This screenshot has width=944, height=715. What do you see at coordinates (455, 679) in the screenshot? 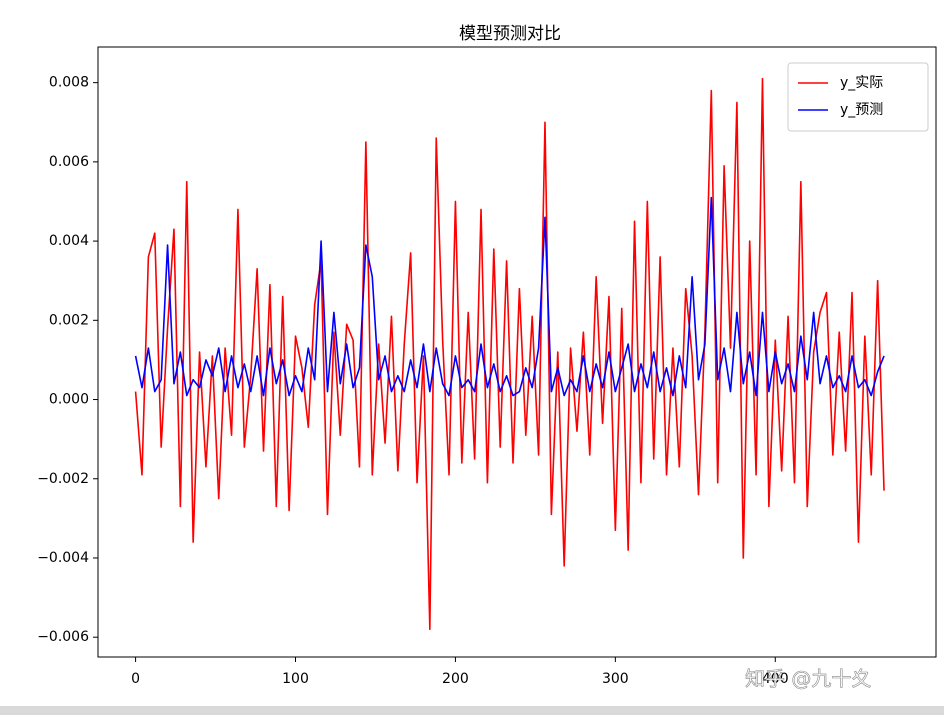
I see `x-tick-label: 200` at bounding box center [455, 679].